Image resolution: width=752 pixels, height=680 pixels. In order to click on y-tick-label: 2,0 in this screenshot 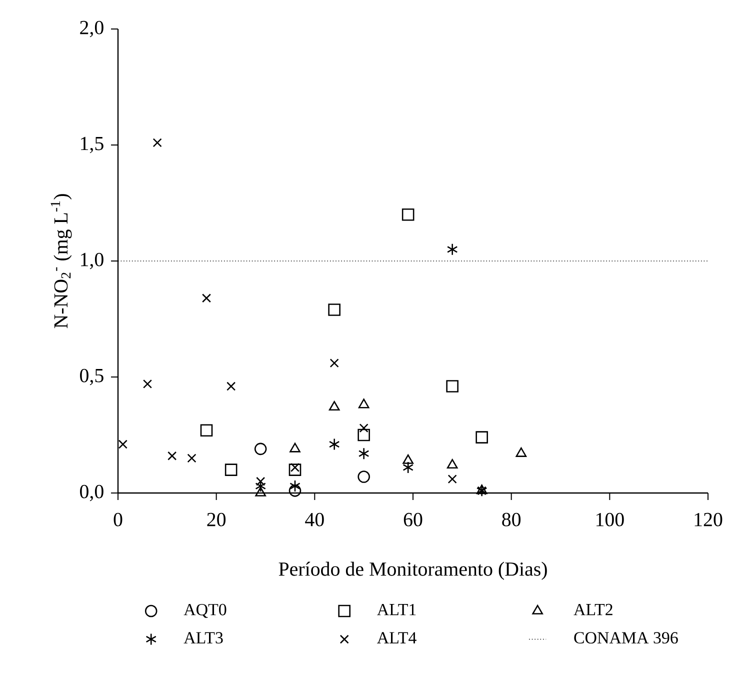, I will do `click(92, 29)`.